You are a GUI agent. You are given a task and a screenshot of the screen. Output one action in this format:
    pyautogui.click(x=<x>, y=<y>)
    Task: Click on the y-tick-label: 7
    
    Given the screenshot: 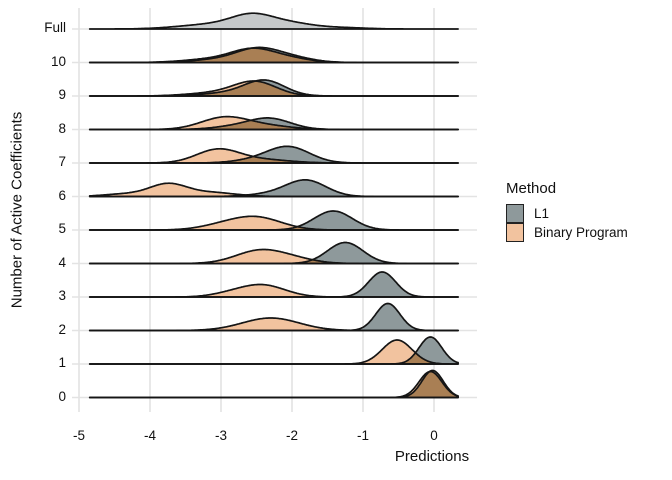 What is the action you would take?
    pyautogui.click(x=62, y=161)
    